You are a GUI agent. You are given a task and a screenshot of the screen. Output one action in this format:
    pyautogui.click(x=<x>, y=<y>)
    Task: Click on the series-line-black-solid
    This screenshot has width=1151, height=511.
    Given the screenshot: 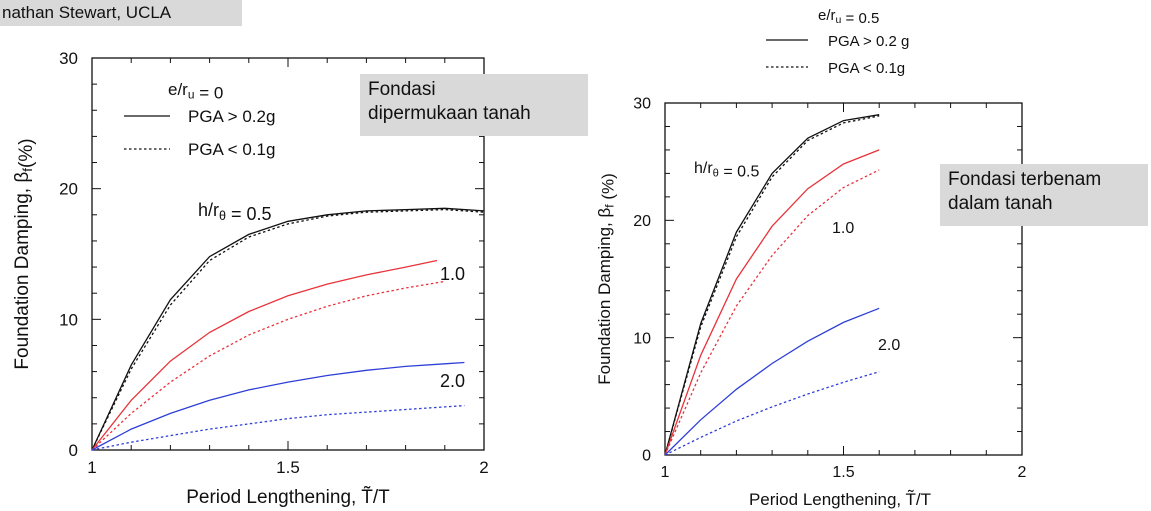 What is the action you would take?
    pyautogui.click(x=772, y=285)
    